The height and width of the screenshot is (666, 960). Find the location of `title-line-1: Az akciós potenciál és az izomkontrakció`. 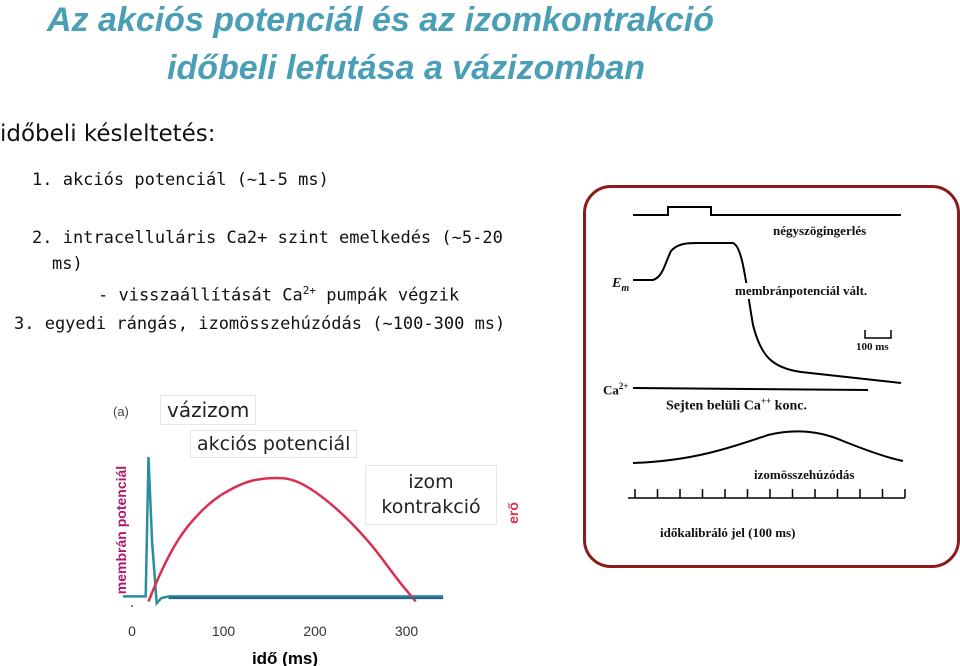

title-line-1: Az akciós potenciál és az izomkontrakció is located at coordinates (381, 20).